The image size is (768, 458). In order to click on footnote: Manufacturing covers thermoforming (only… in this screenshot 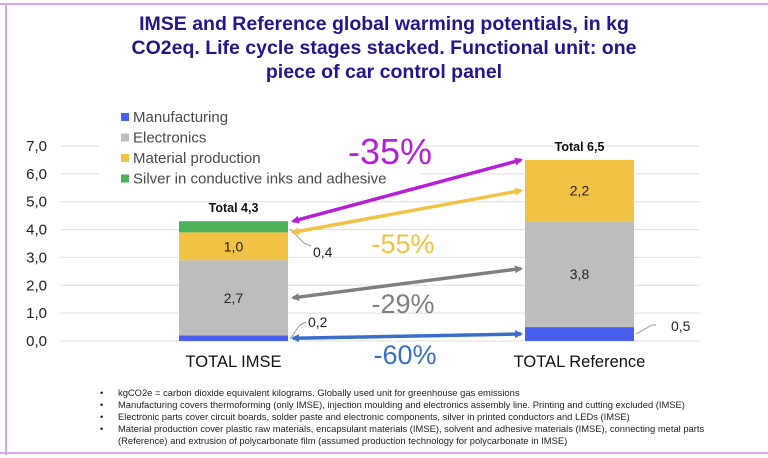, I will do `click(425, 405)`.